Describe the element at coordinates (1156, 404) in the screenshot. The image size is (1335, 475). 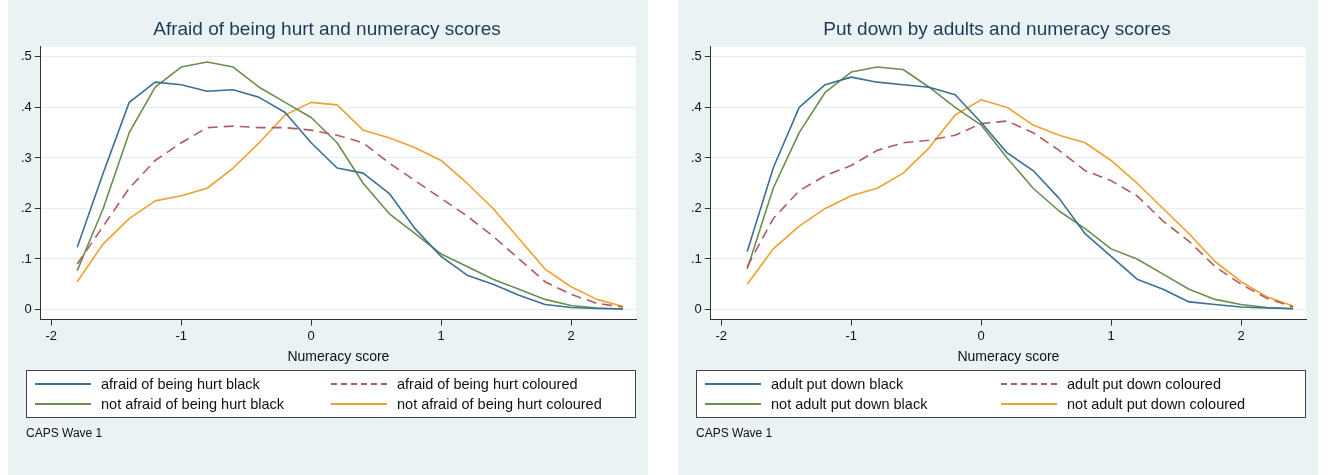
I see `legend-label: not adult put down coloured` at that location.